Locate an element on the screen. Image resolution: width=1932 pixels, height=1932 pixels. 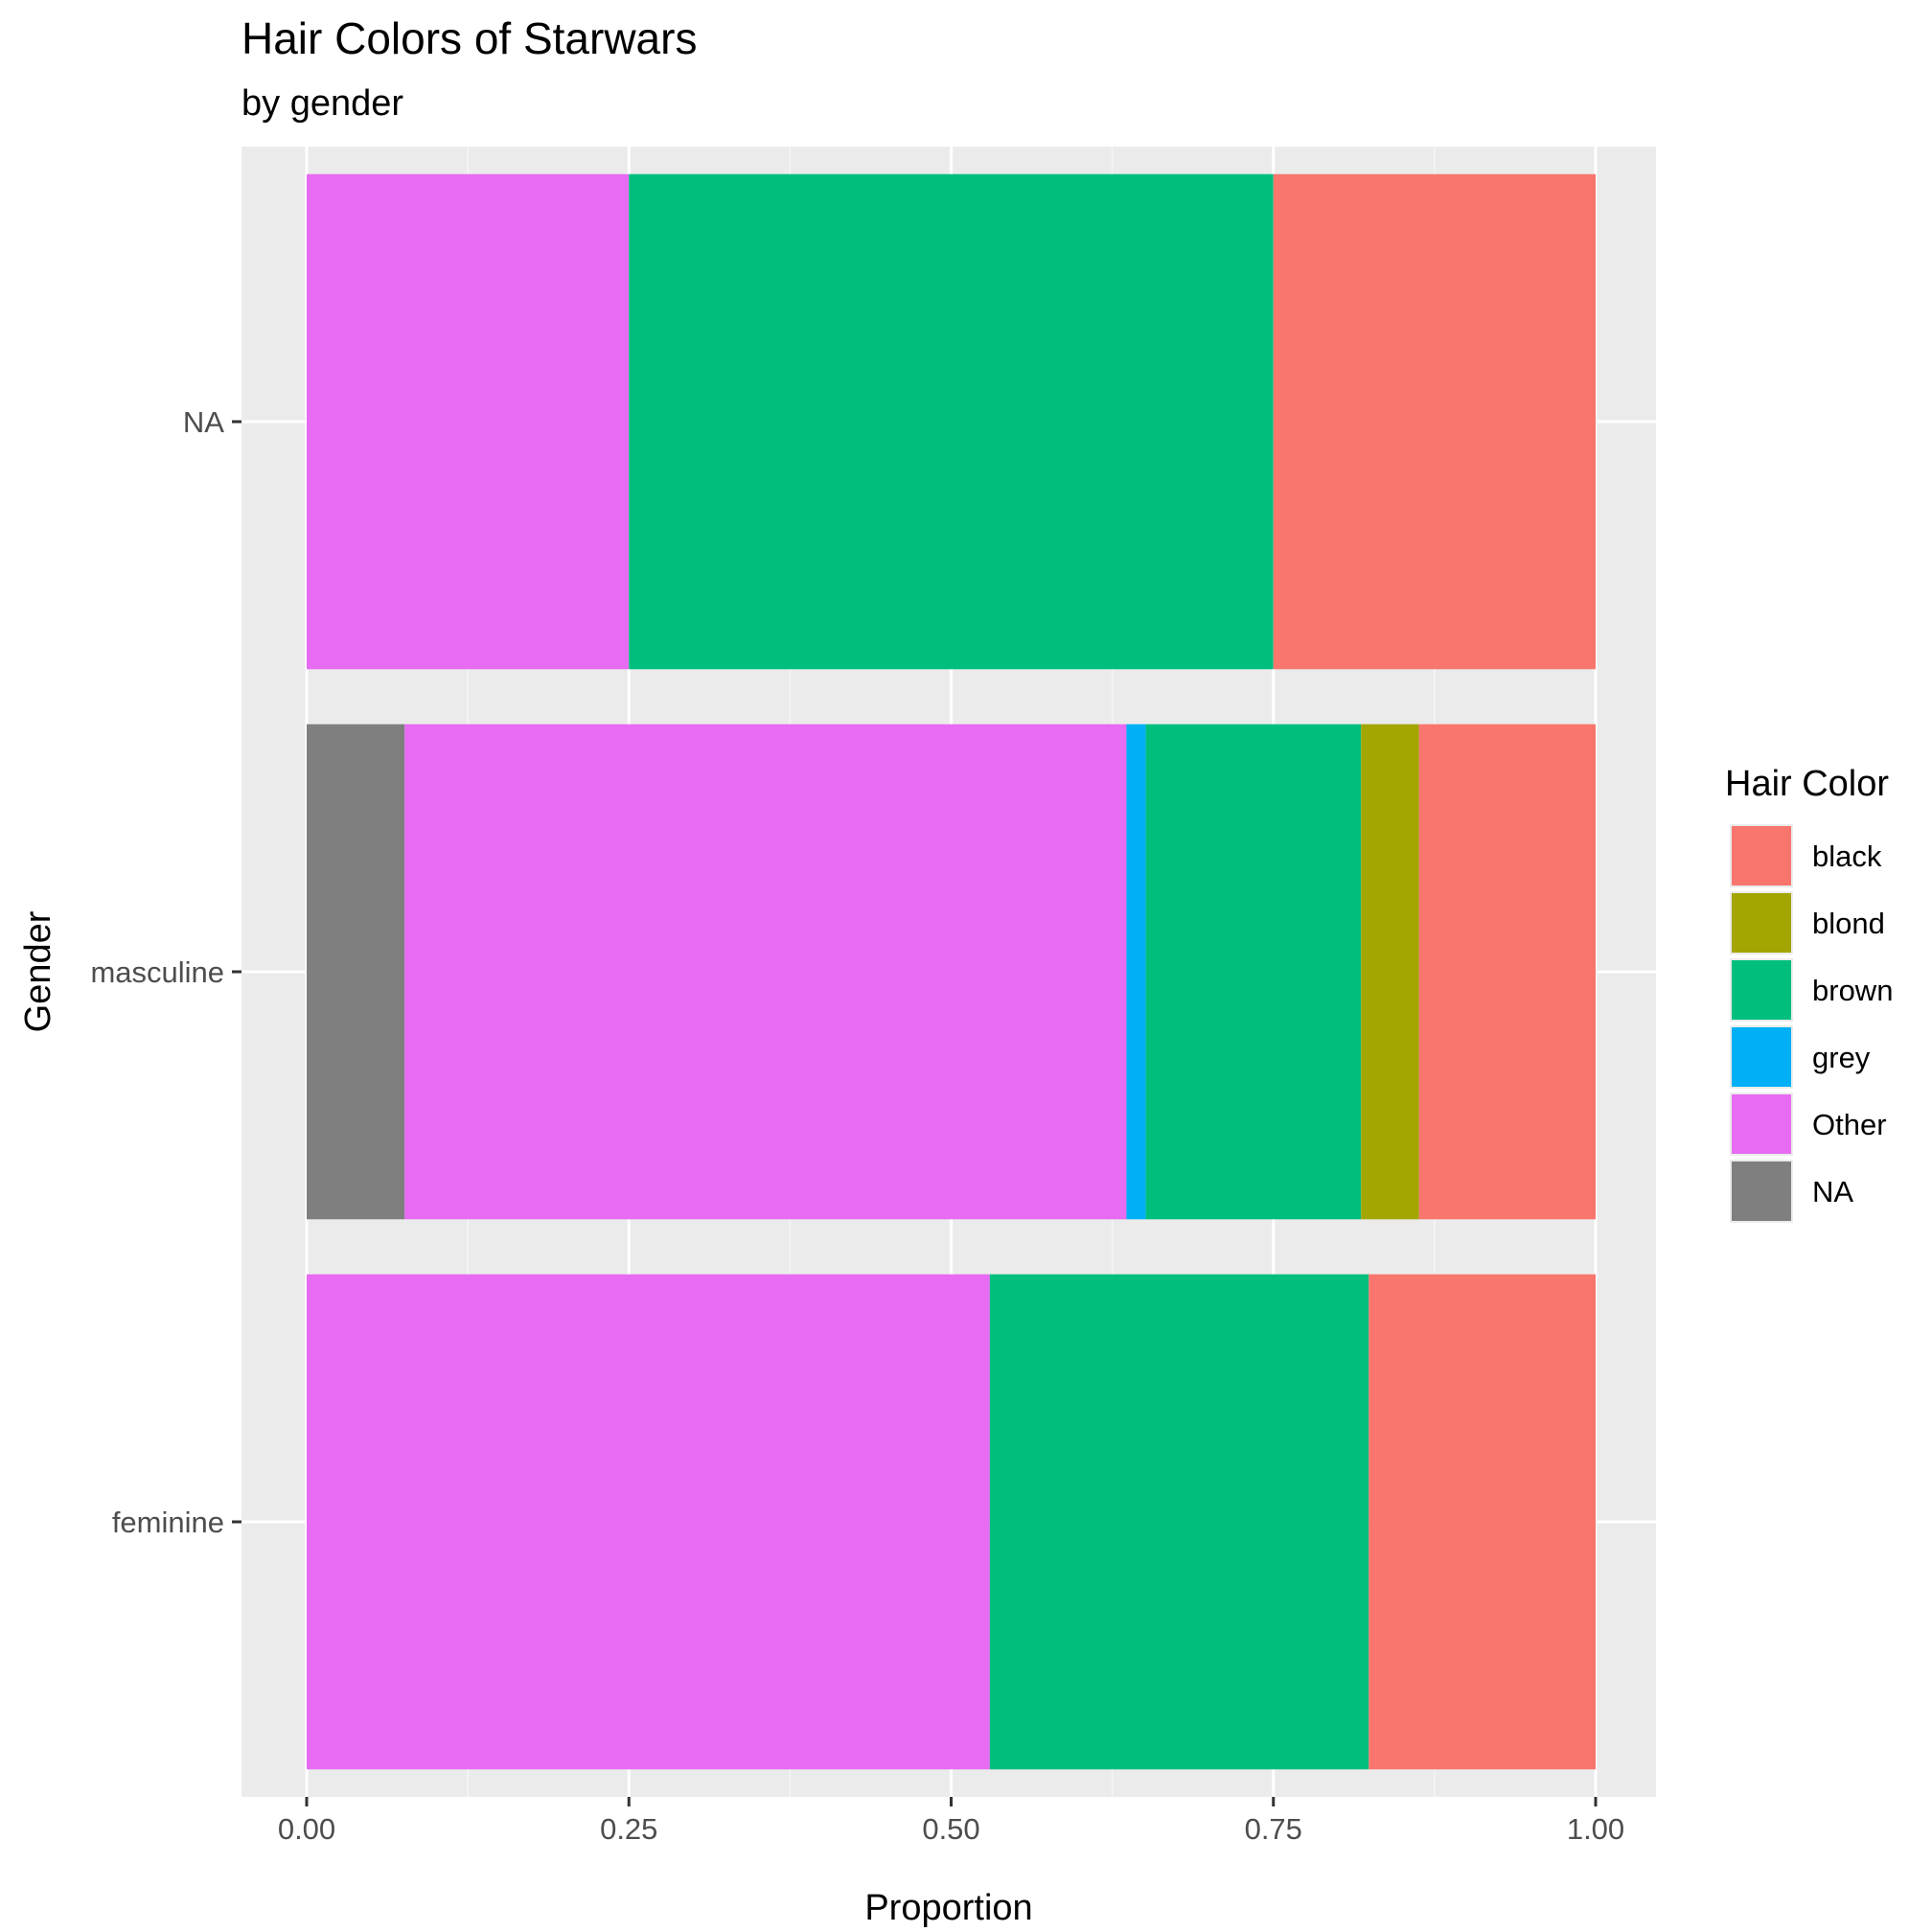
bar-masculine-brown is located at coordinates (1253, 972).